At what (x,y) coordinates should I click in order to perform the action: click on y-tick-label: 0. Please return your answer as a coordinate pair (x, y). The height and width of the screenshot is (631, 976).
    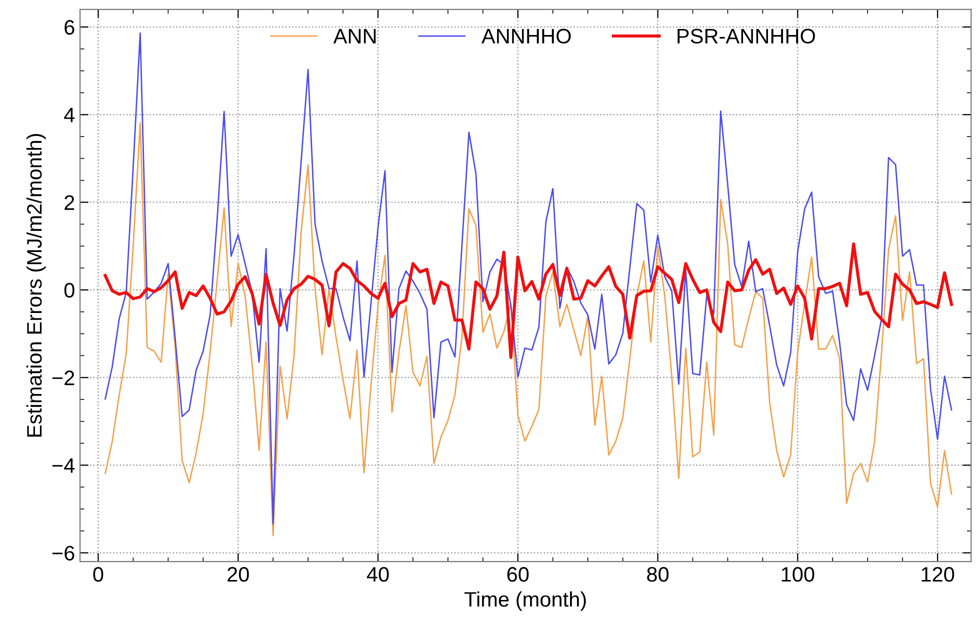
    Looking at the image, I should click on (69, 290).